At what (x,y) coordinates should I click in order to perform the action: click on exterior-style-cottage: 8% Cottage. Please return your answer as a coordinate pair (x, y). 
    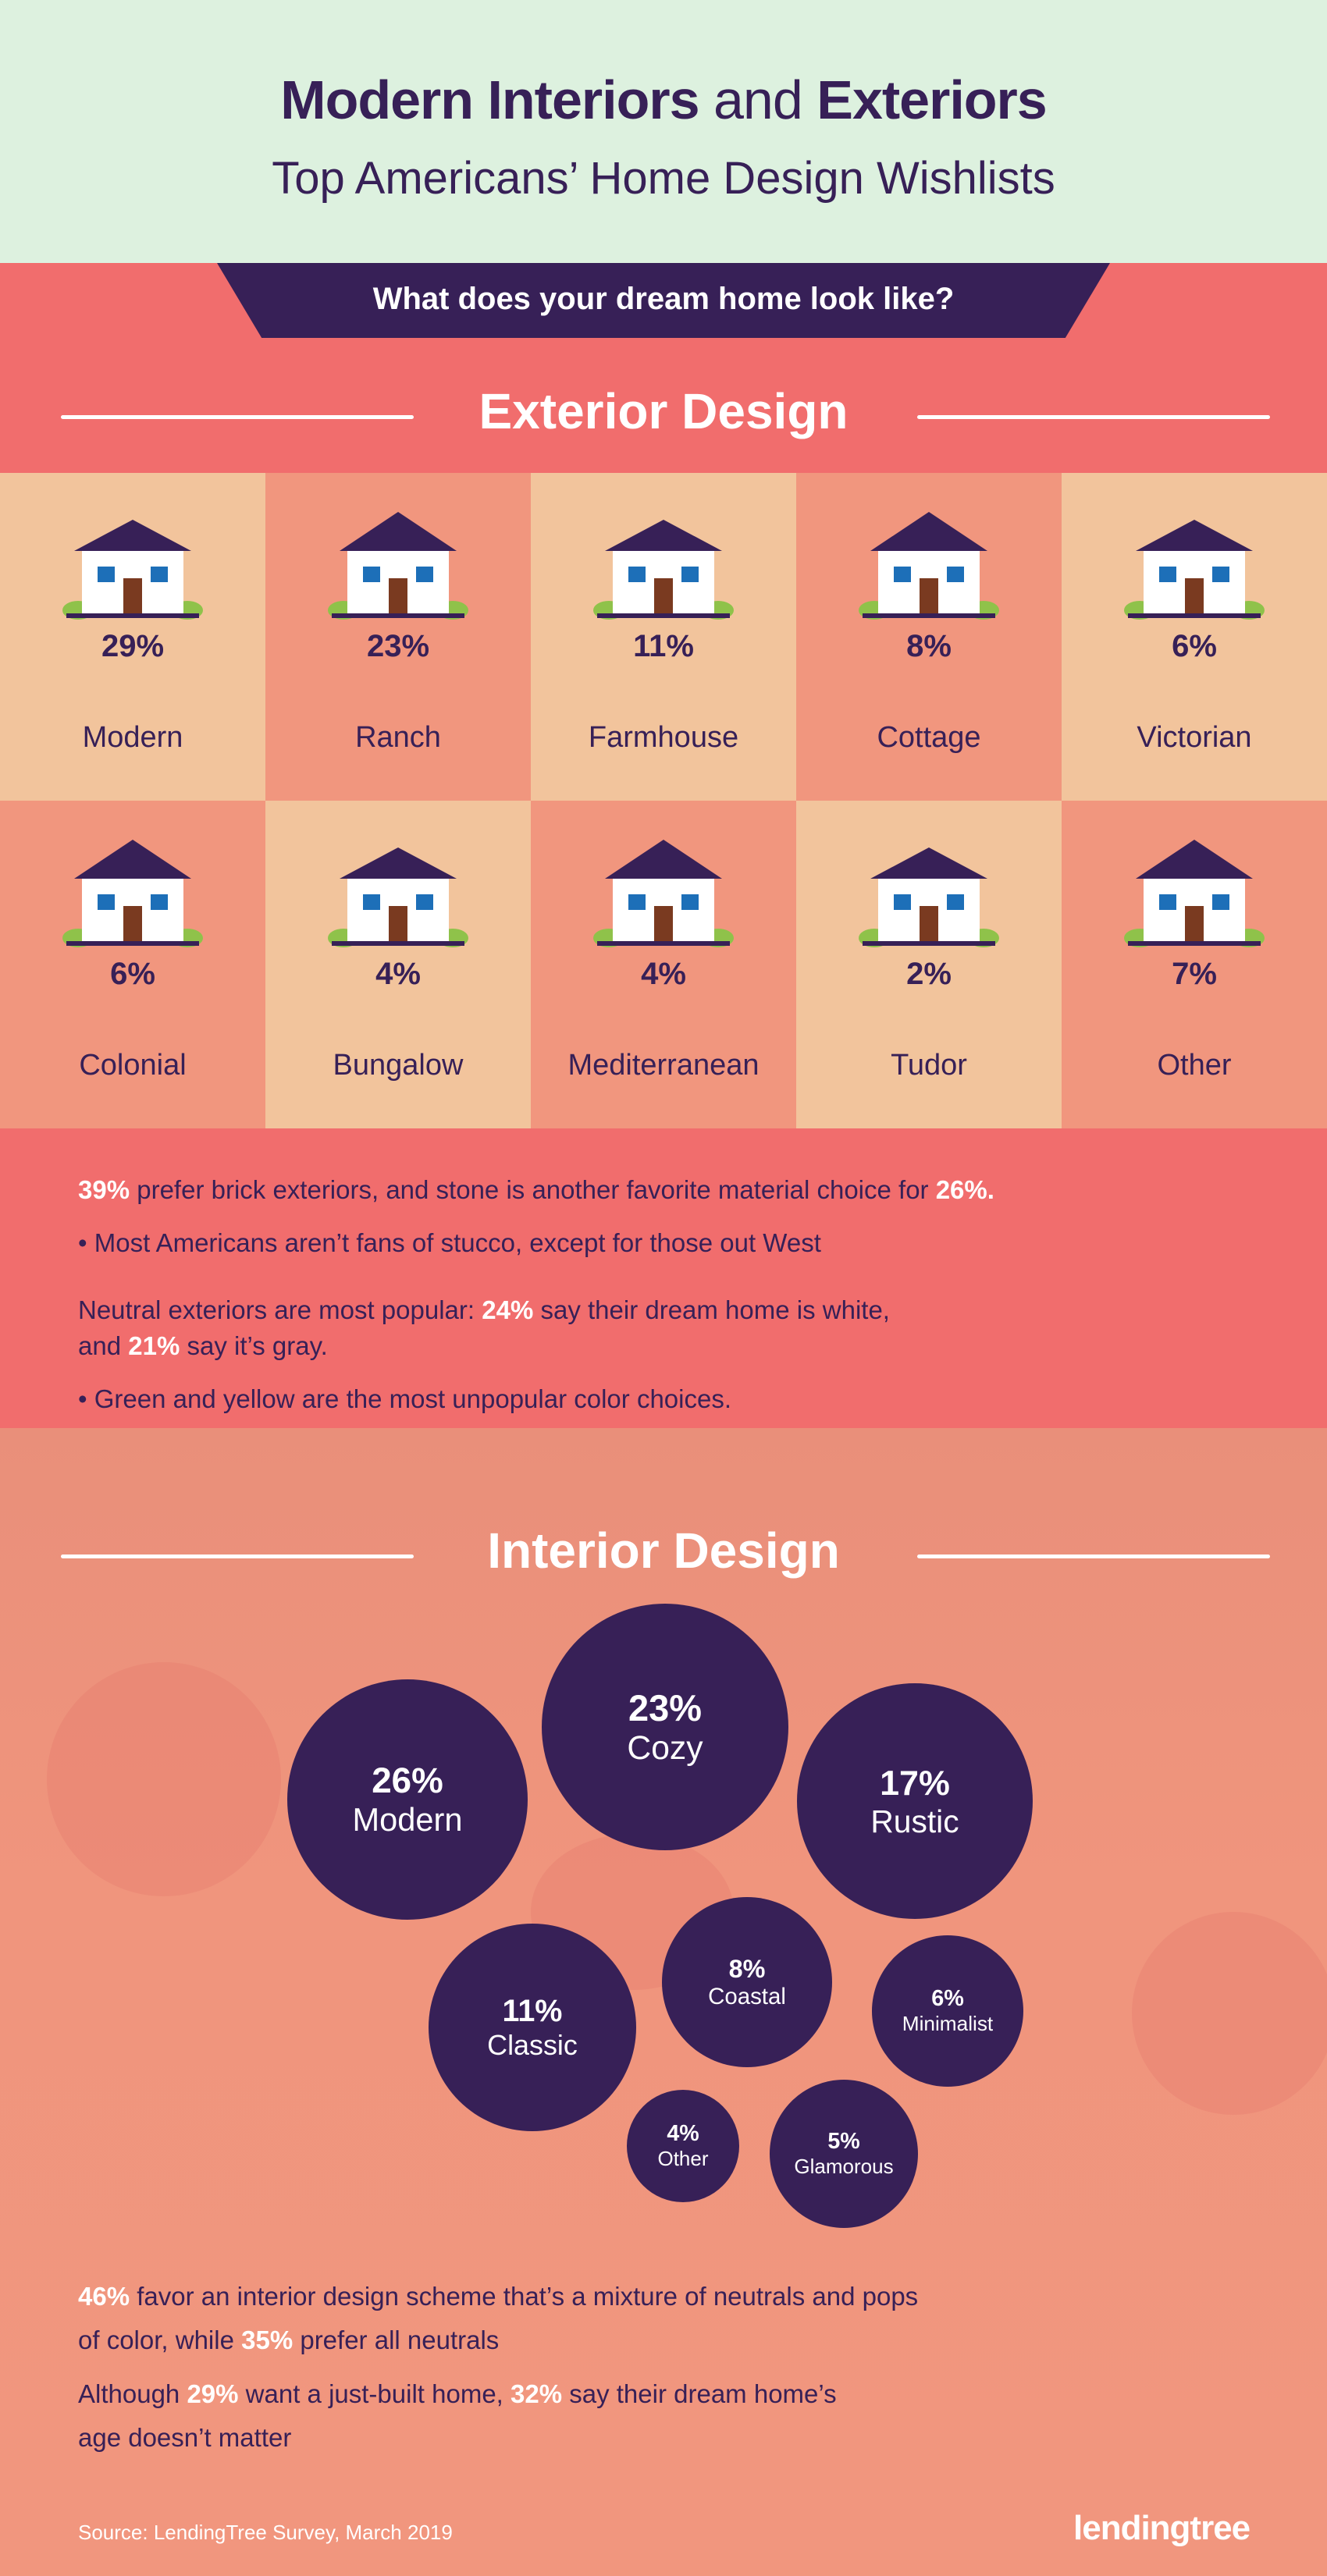
    Looking at the image, I should click on (929, 637).